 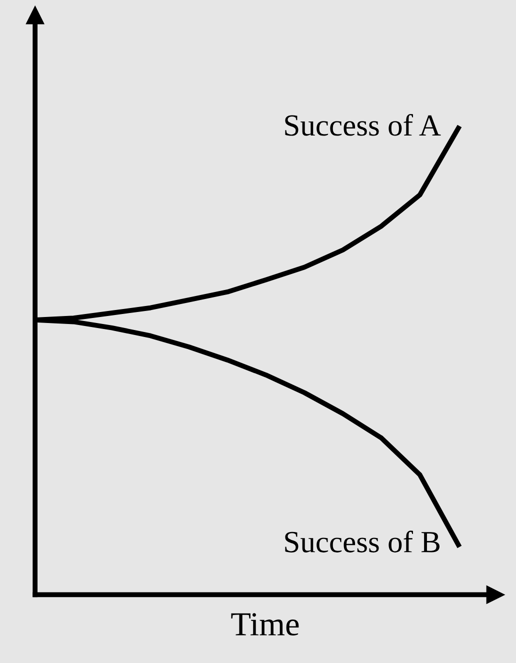 What do you see at coordinates (363, 125) in the screenshot?
I see `series-label: Success of A` at bounding box center [363, 125].